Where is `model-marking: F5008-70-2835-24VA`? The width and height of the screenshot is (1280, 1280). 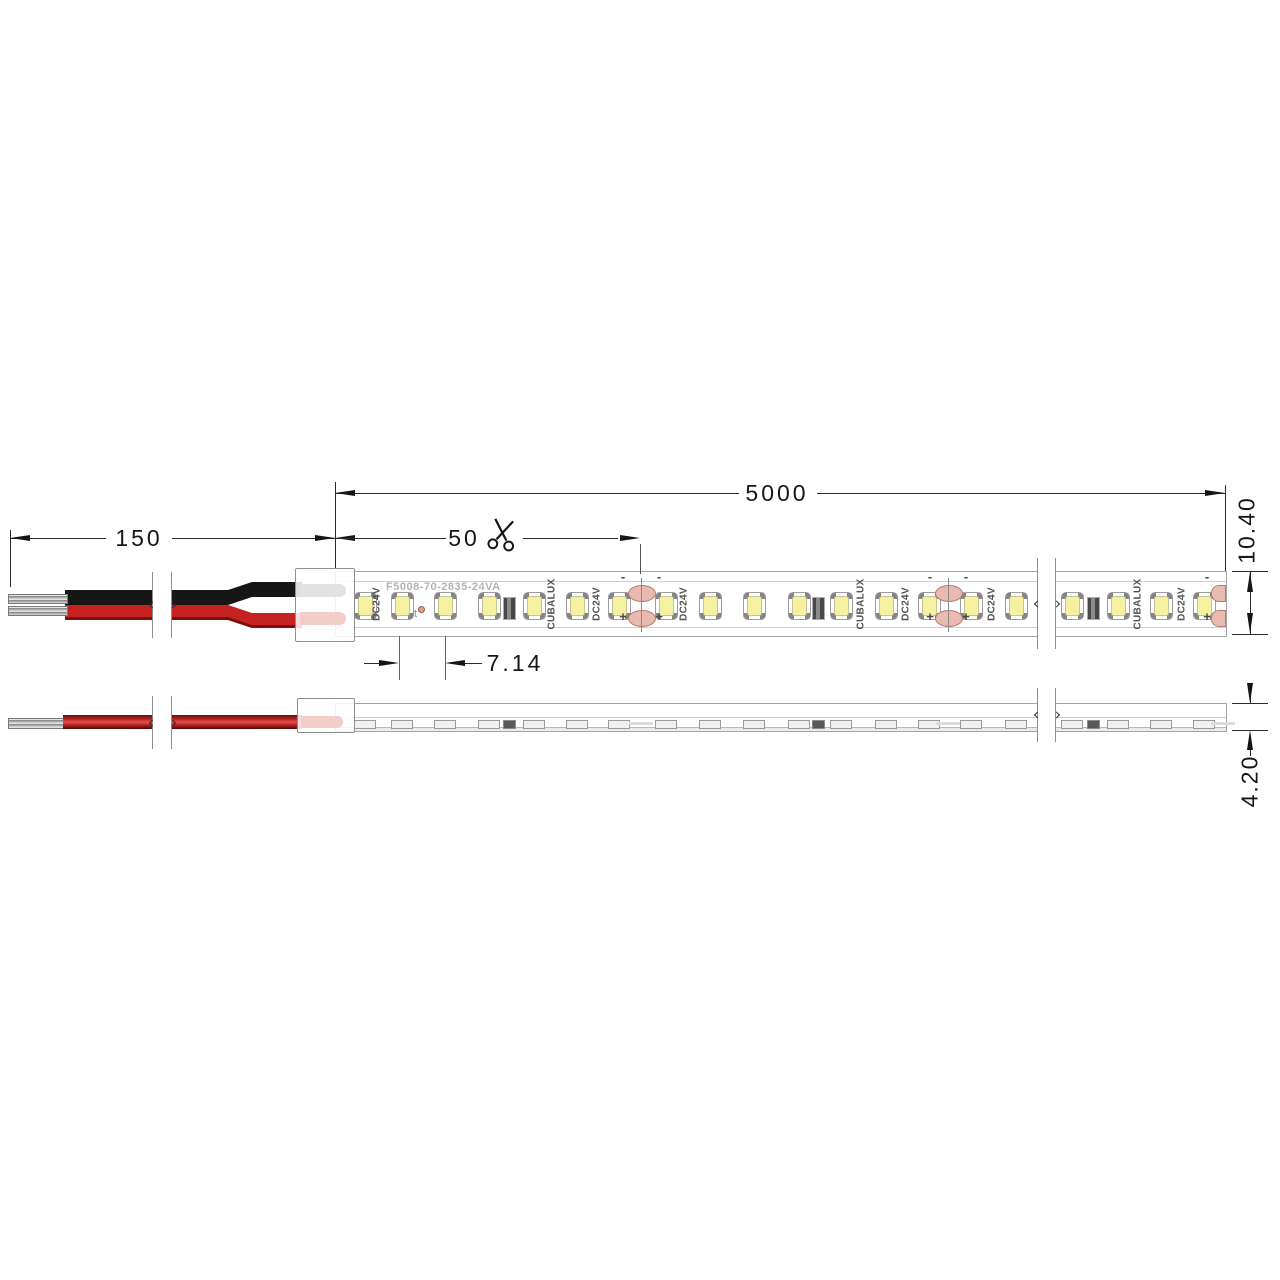
model-marking: F5008-70-2835-24VA is located at coordinates (443, 587).